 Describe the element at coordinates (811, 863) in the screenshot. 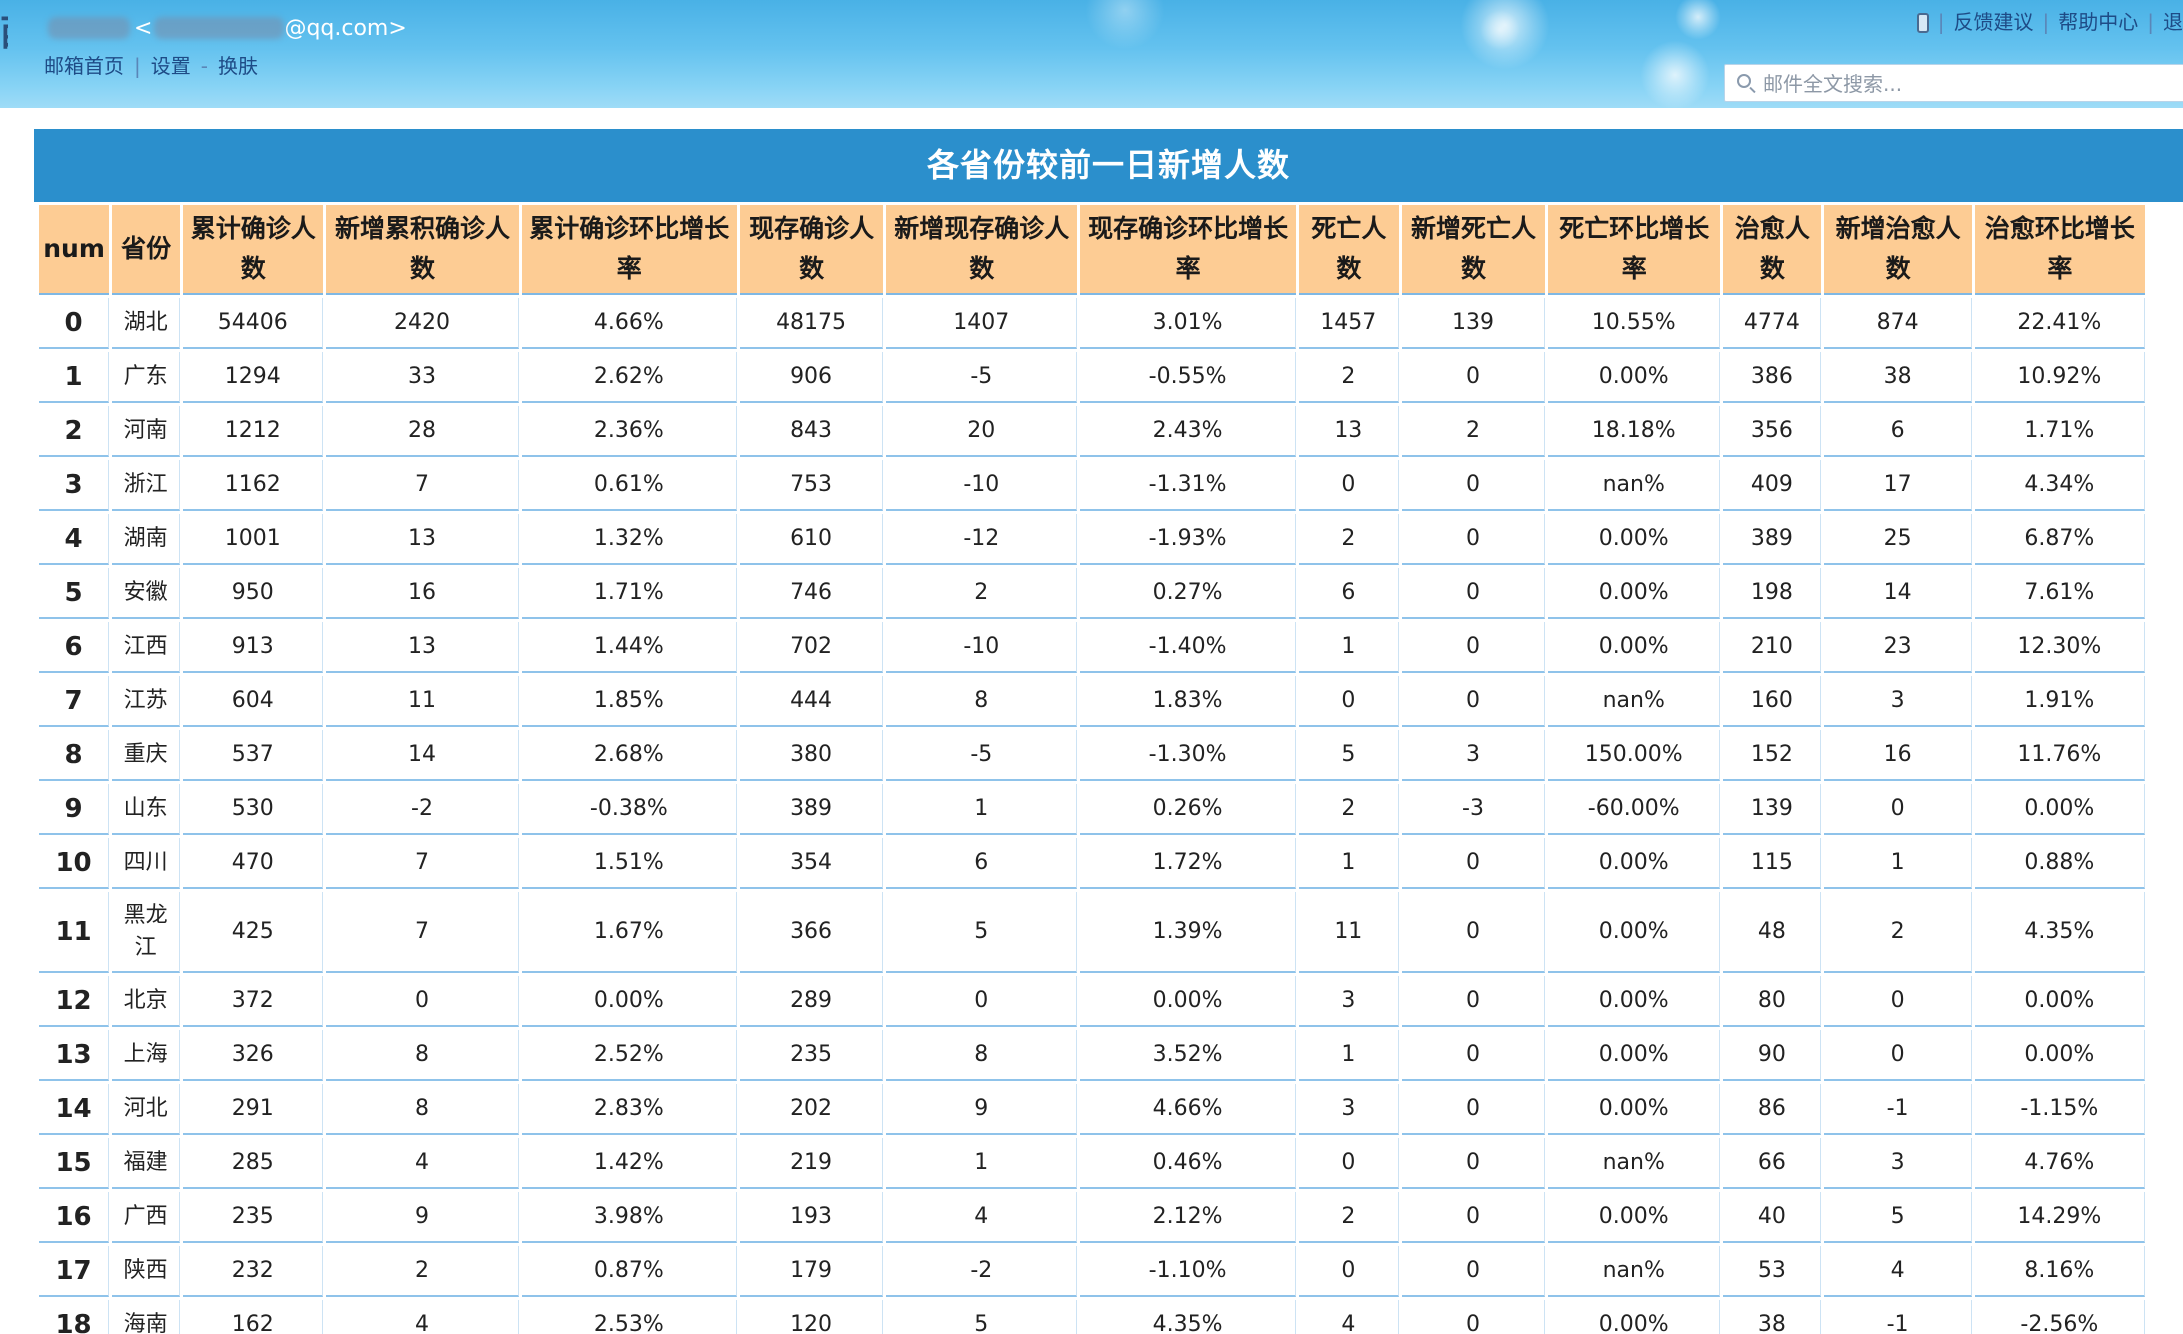

I see `cell-current-confirmed: 354` at that location.